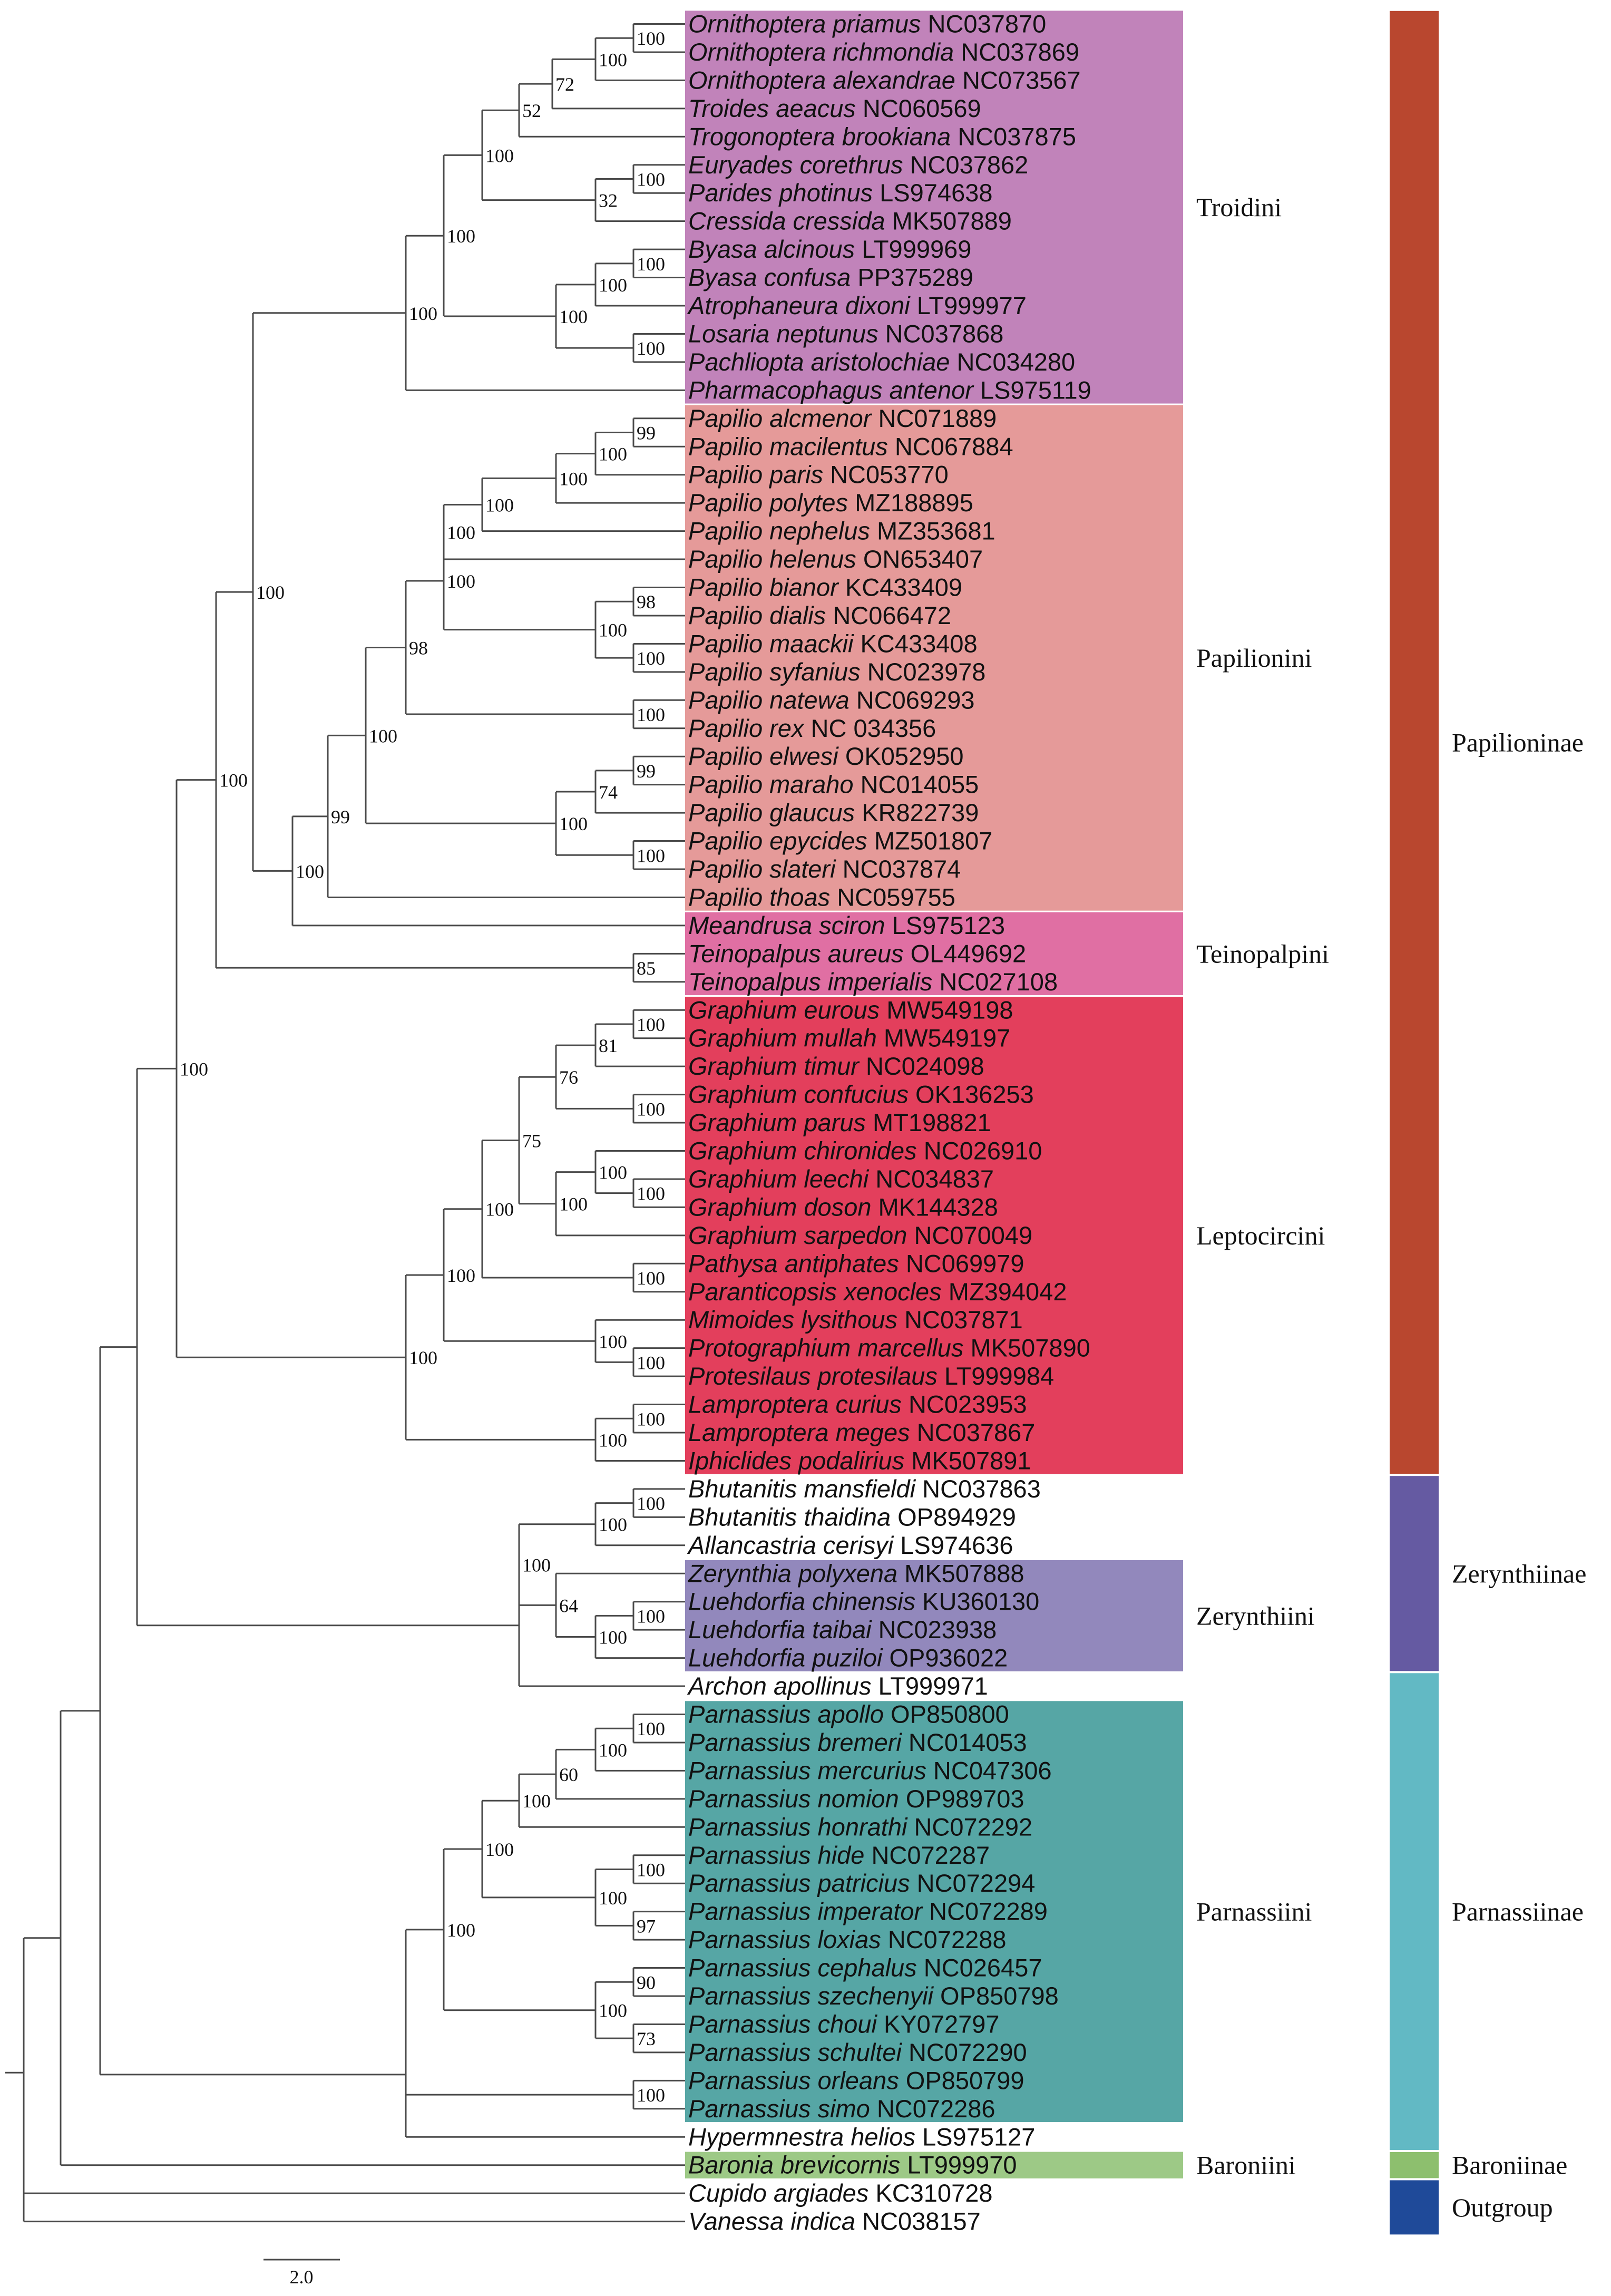  What do you see at coordinates (1032, 390) in the screenshot?
I see `tip-accession: LS975119` at bounding box center [1032, 390].